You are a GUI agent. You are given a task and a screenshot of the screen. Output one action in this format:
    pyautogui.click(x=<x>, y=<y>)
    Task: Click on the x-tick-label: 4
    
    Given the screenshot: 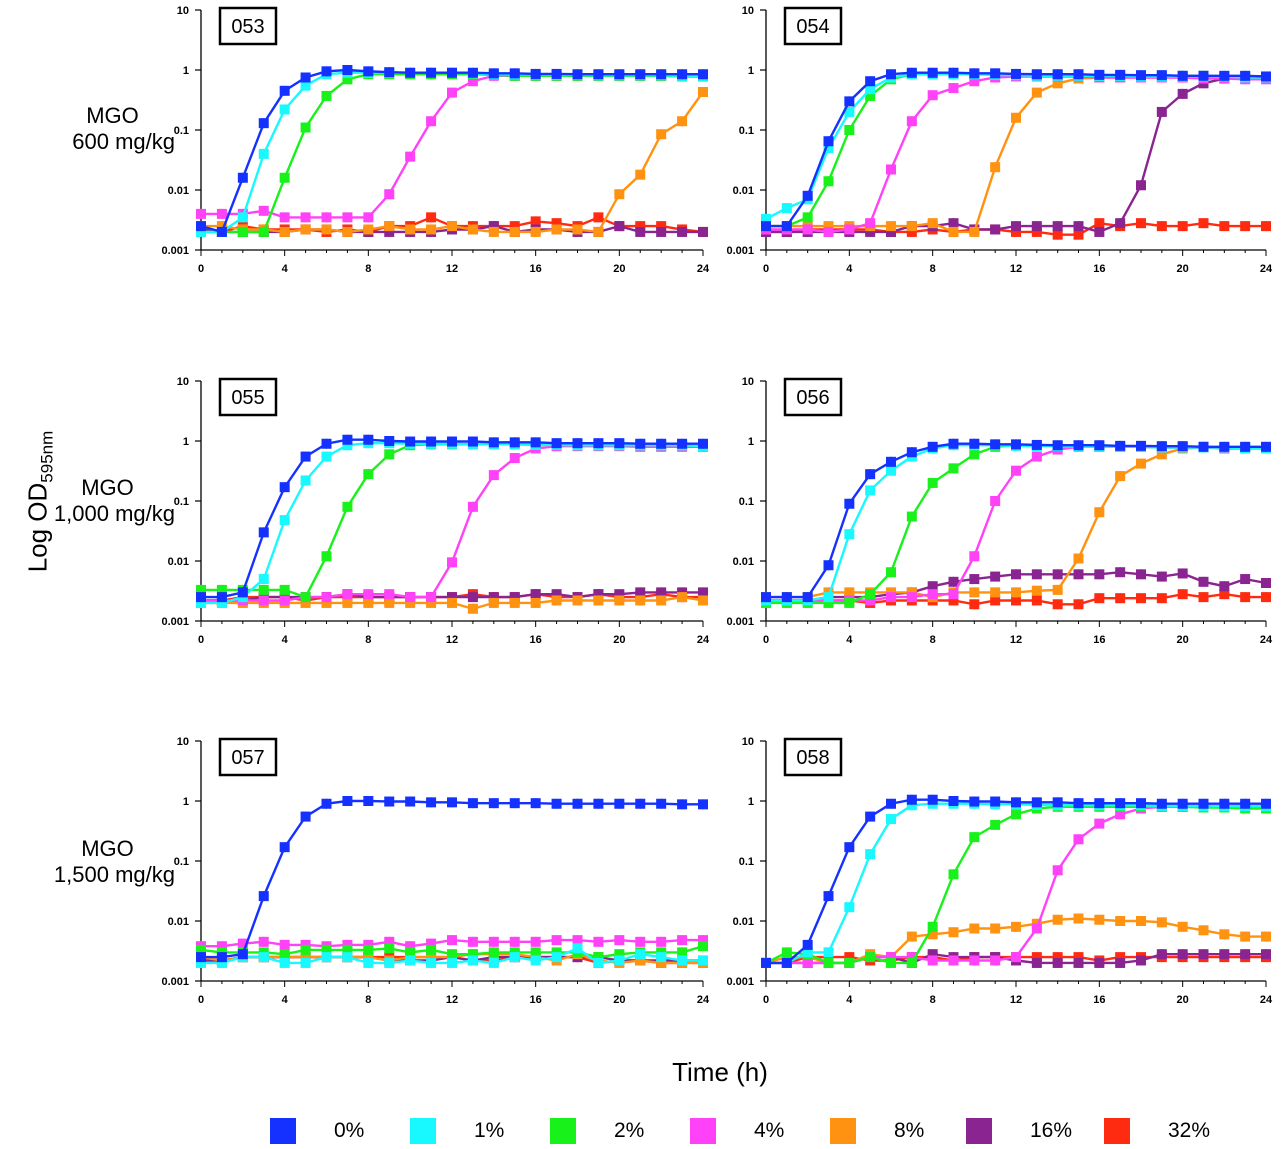 What is the action you would take?
    pyautogui.click(x=285, y=640)
    